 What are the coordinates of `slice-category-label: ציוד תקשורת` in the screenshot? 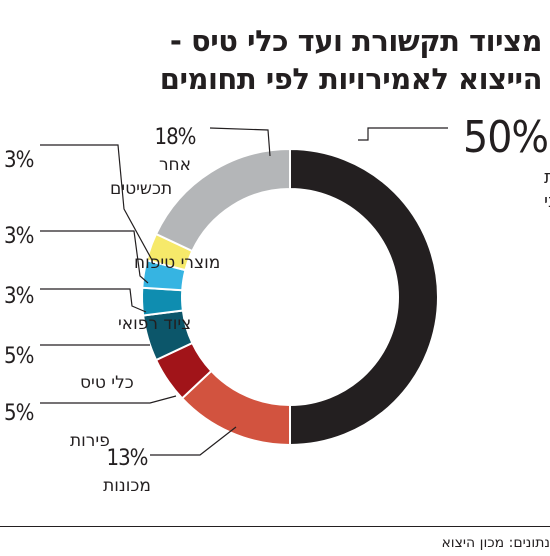 It's located at (547, 177).